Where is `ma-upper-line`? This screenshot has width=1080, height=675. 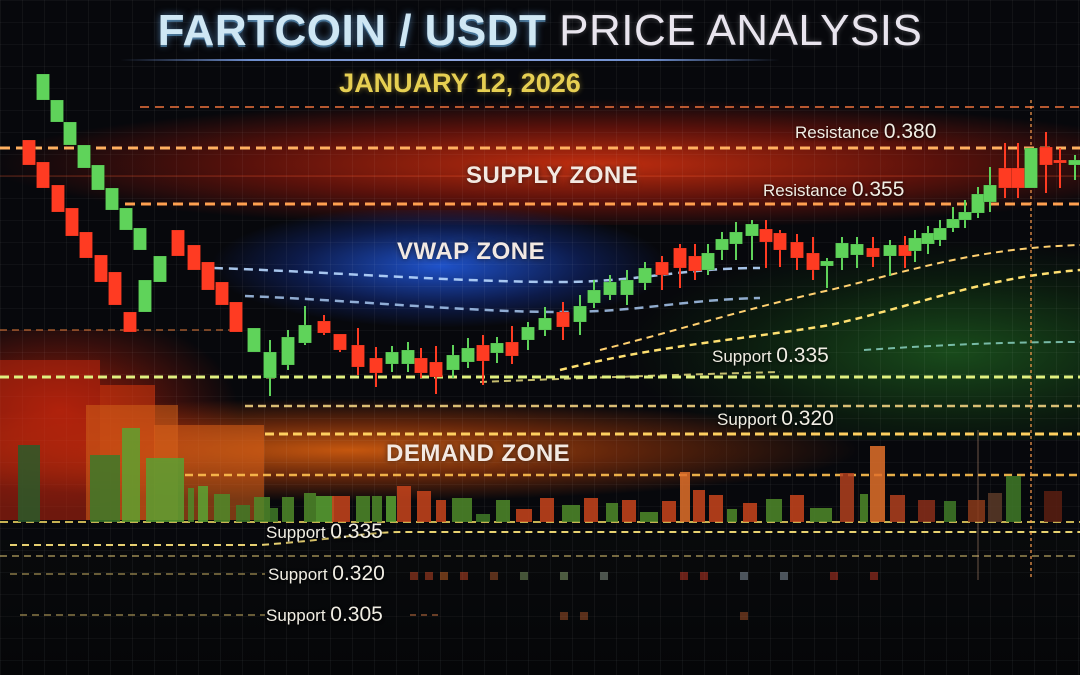
ma-upper-line is located at coordinates (839, 297).